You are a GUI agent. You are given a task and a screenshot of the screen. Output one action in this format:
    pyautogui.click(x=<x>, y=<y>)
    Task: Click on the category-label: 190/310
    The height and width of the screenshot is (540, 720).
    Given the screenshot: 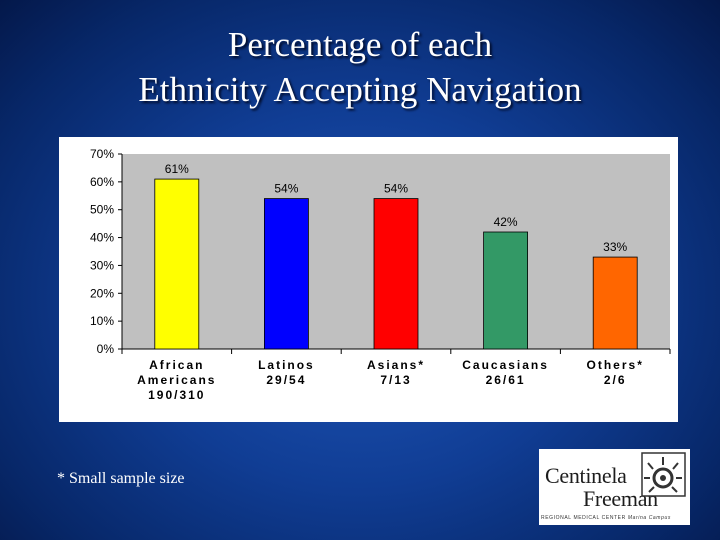 What is the action you would take?
    pyautogui.click(x=176, y=395)
    